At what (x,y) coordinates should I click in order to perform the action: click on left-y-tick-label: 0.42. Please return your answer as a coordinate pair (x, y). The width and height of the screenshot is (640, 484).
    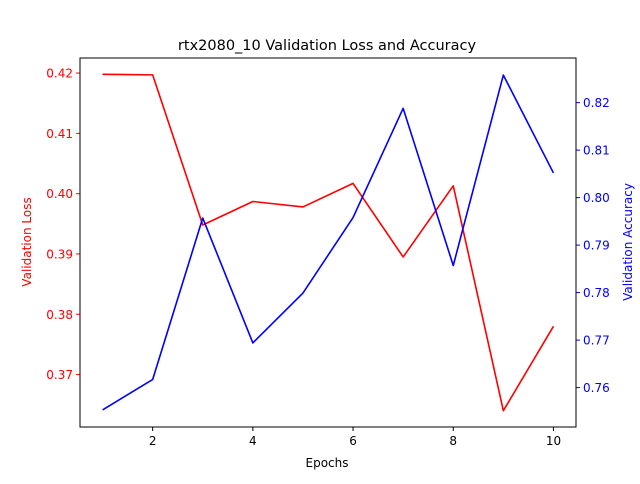
    Looking at the image, I should click on (59, 74).